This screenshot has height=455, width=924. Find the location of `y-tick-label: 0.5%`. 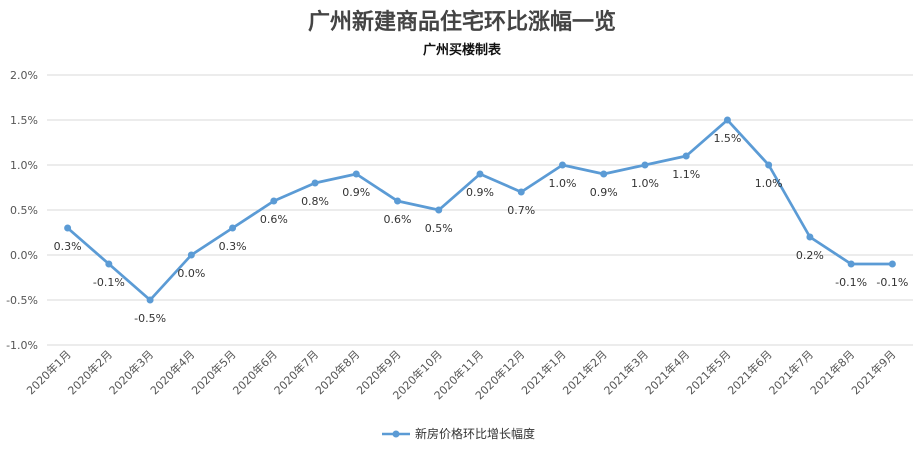

y-tick-label: 0.5% is located at coordinates (24, 210).